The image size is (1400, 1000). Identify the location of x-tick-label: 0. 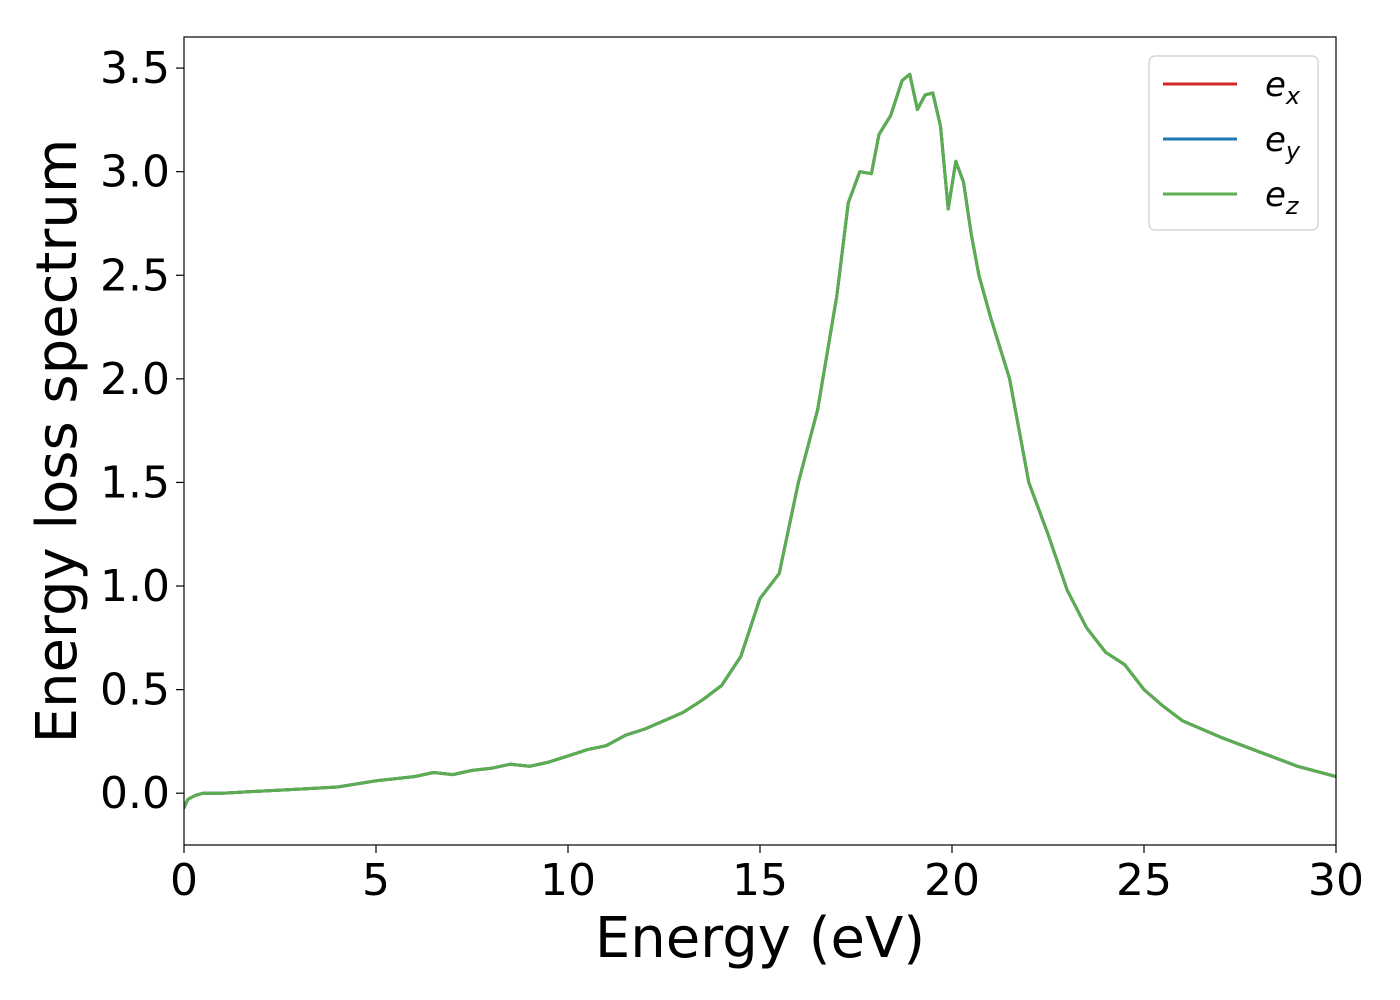
(184, 880).